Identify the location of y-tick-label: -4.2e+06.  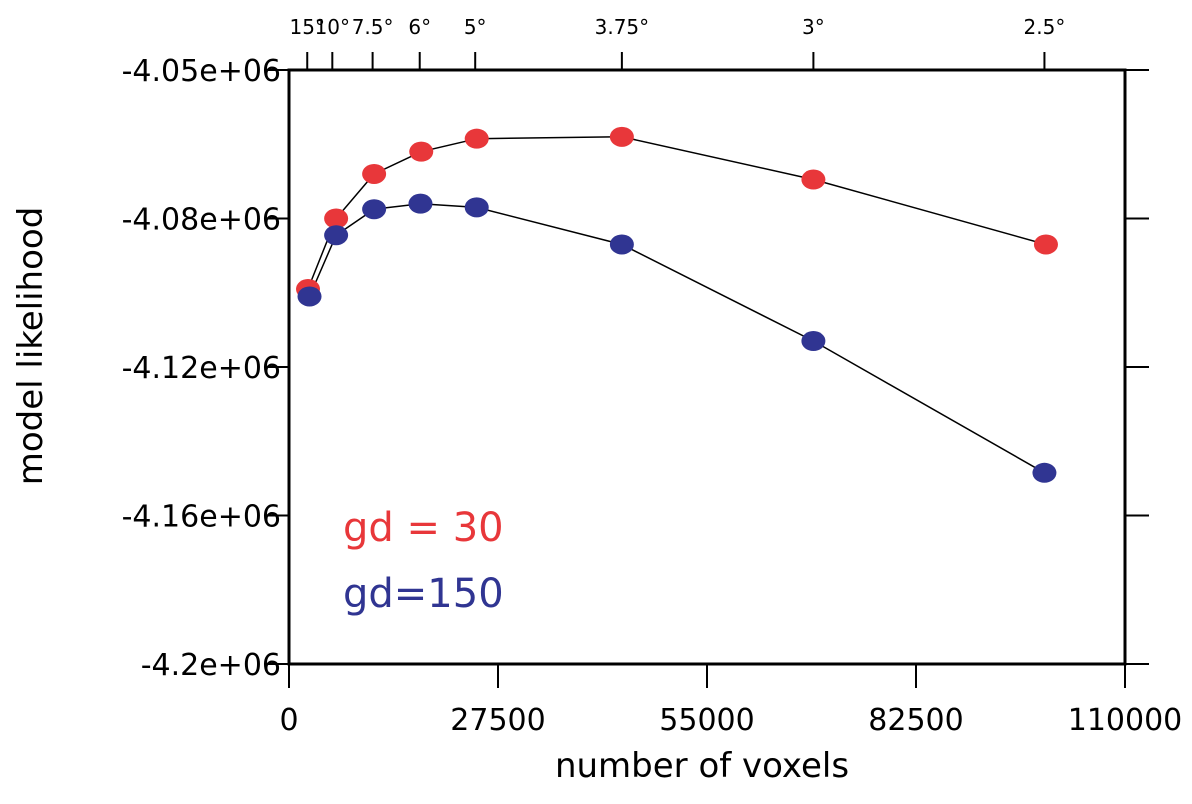
(211, 665).